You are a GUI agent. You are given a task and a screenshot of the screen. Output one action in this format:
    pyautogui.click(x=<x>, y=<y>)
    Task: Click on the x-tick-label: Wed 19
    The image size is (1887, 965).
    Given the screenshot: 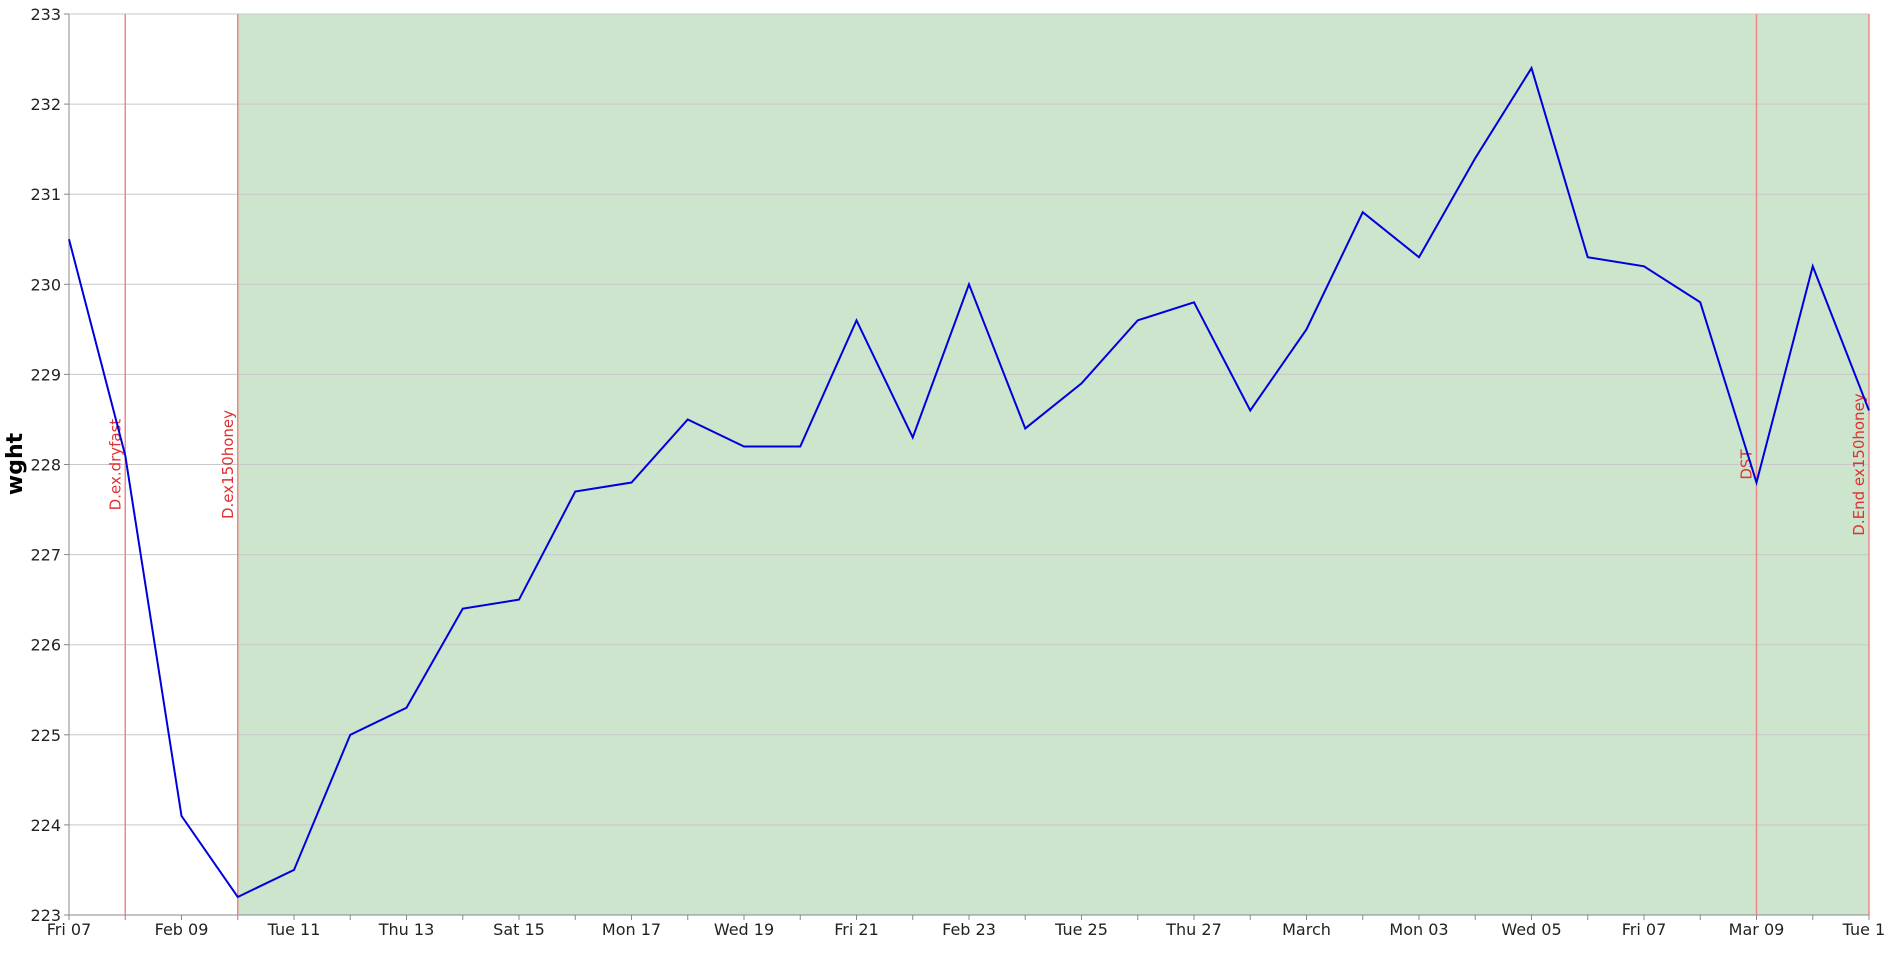 What is the action you would take?
    pyautogui.click(x=744, y=929)
    